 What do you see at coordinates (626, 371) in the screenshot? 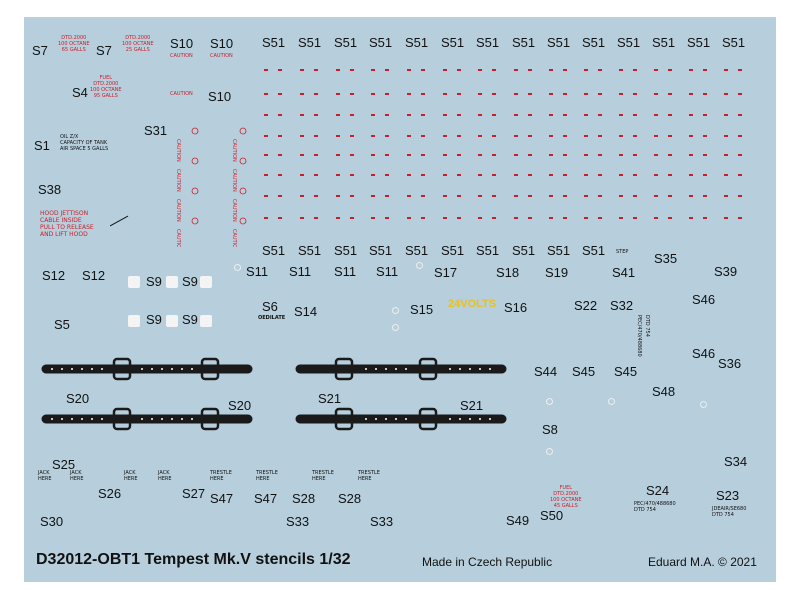
I see `label-s45: S45` at bounding box center [626, 371].